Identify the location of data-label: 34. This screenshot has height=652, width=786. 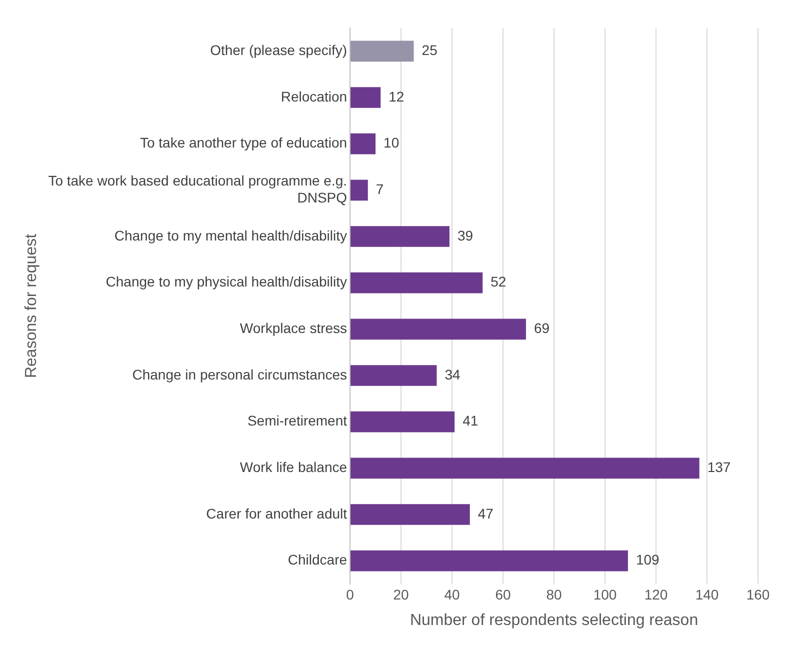
(452, 374).